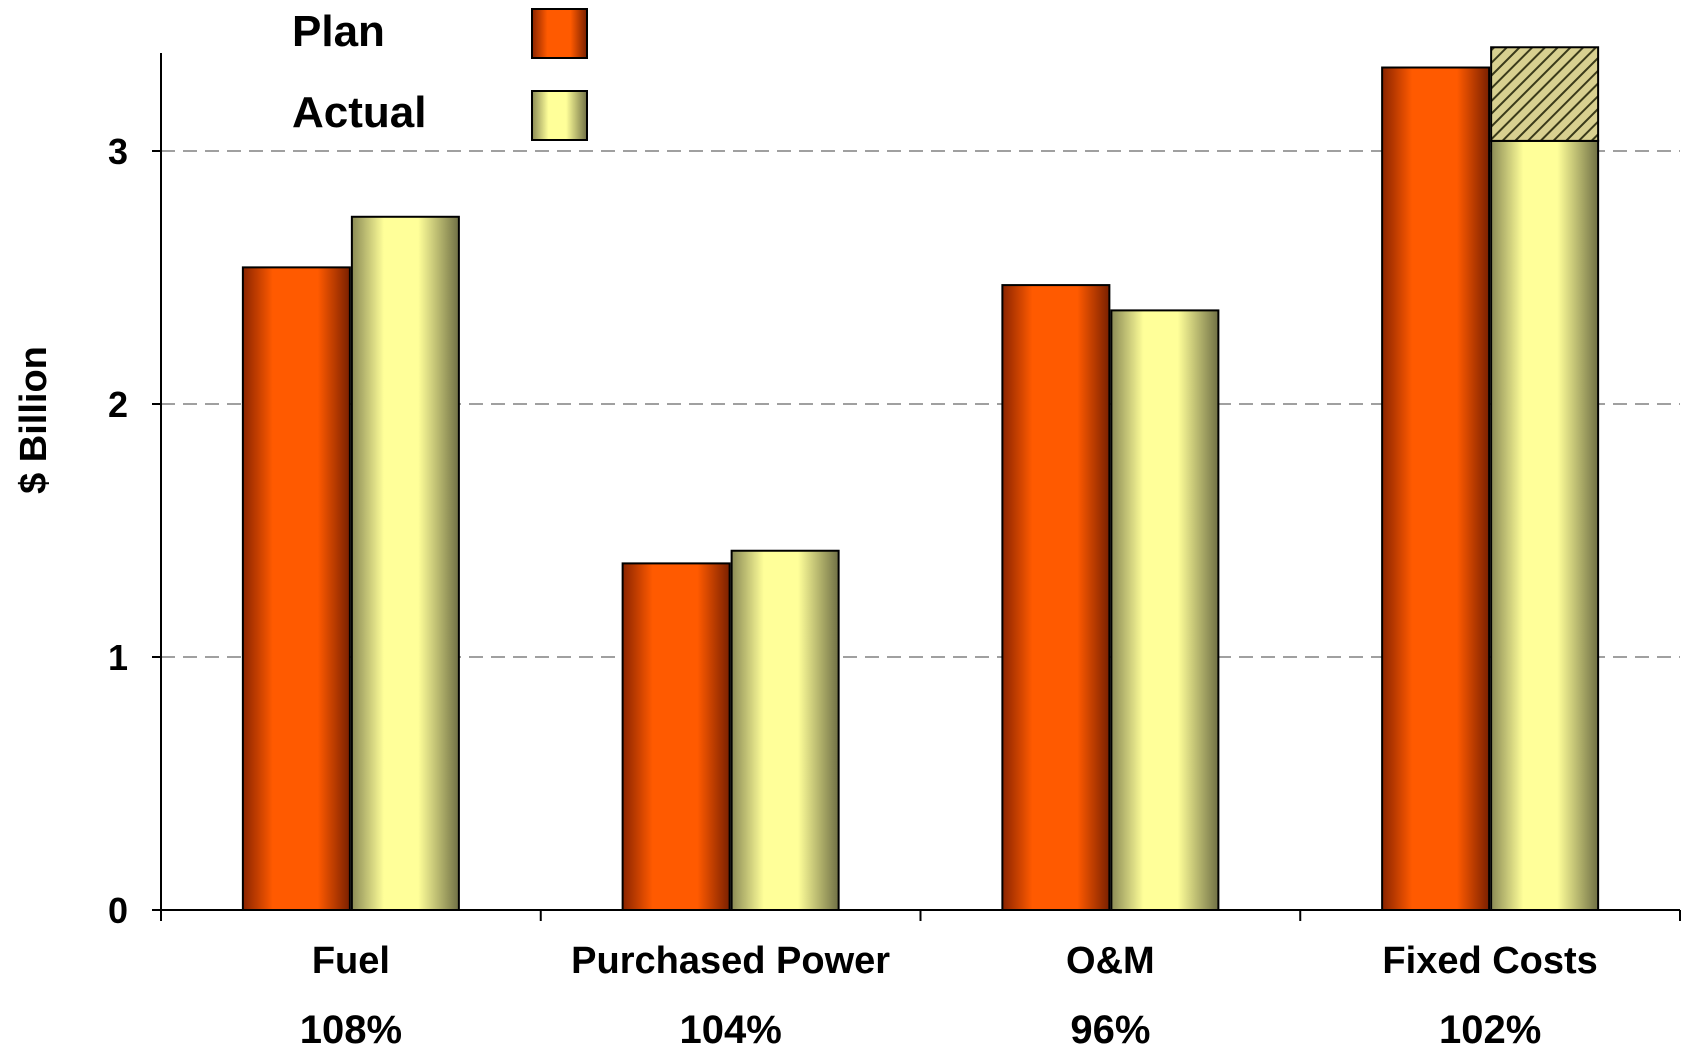 The height and width of the screenshot is (1049, 1685). Describe the element at coordinates (1110, 1028) in the screenshot. I see `category-percent-label-2: 96%` at that location.